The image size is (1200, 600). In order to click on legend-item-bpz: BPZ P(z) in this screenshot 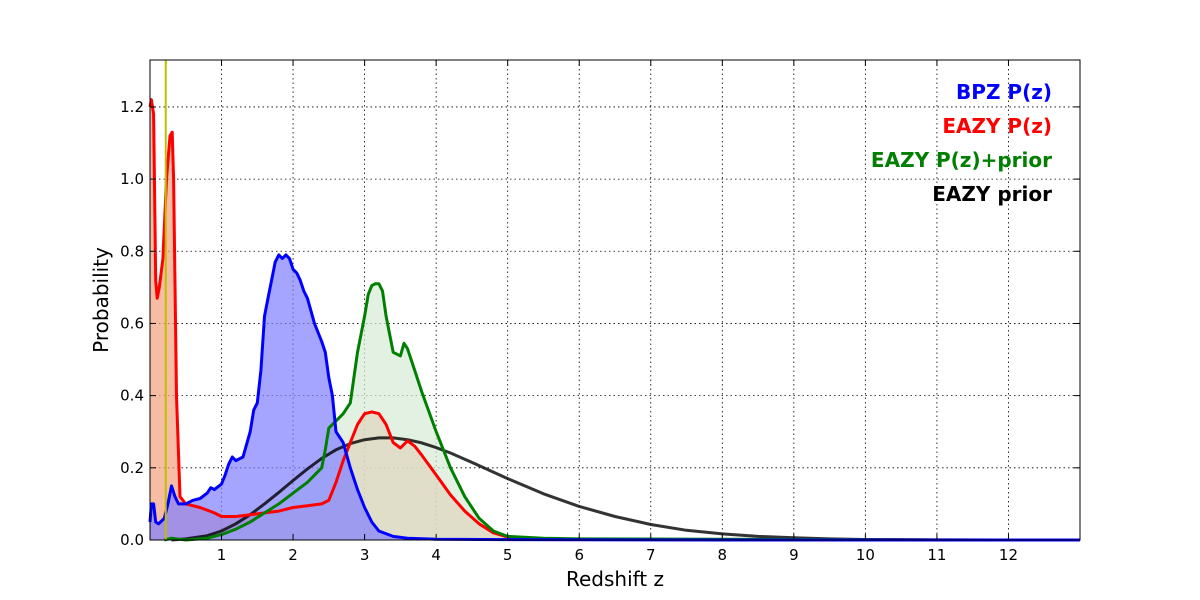, I will do `click(1004, 92)`.